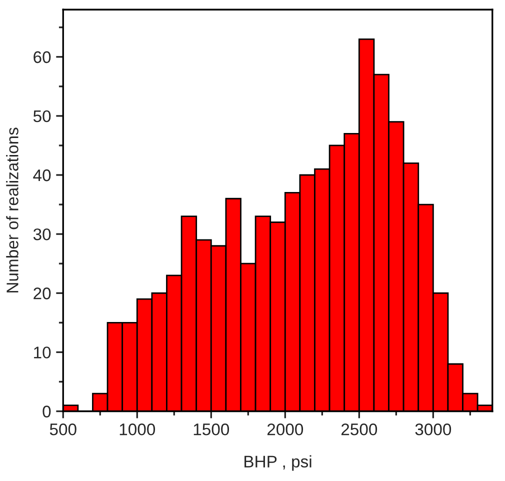 The height and width of the screenshot is (481, 505). What do you see at coordinates (42, 234) in the screenshot?
I see `y-tick-label: 30` at bounding box center [42, 234].